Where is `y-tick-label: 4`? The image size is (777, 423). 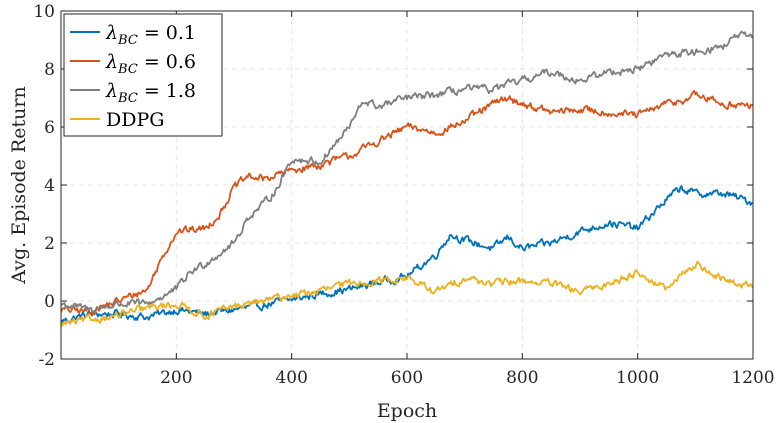
y-tick-label: 4 is located at coordinates (49, 186).